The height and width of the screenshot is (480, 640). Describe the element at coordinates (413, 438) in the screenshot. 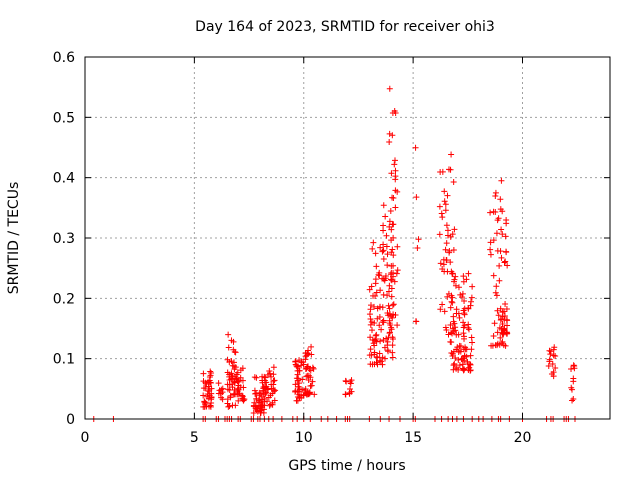

I see `x-tick-label: 15` at that location.